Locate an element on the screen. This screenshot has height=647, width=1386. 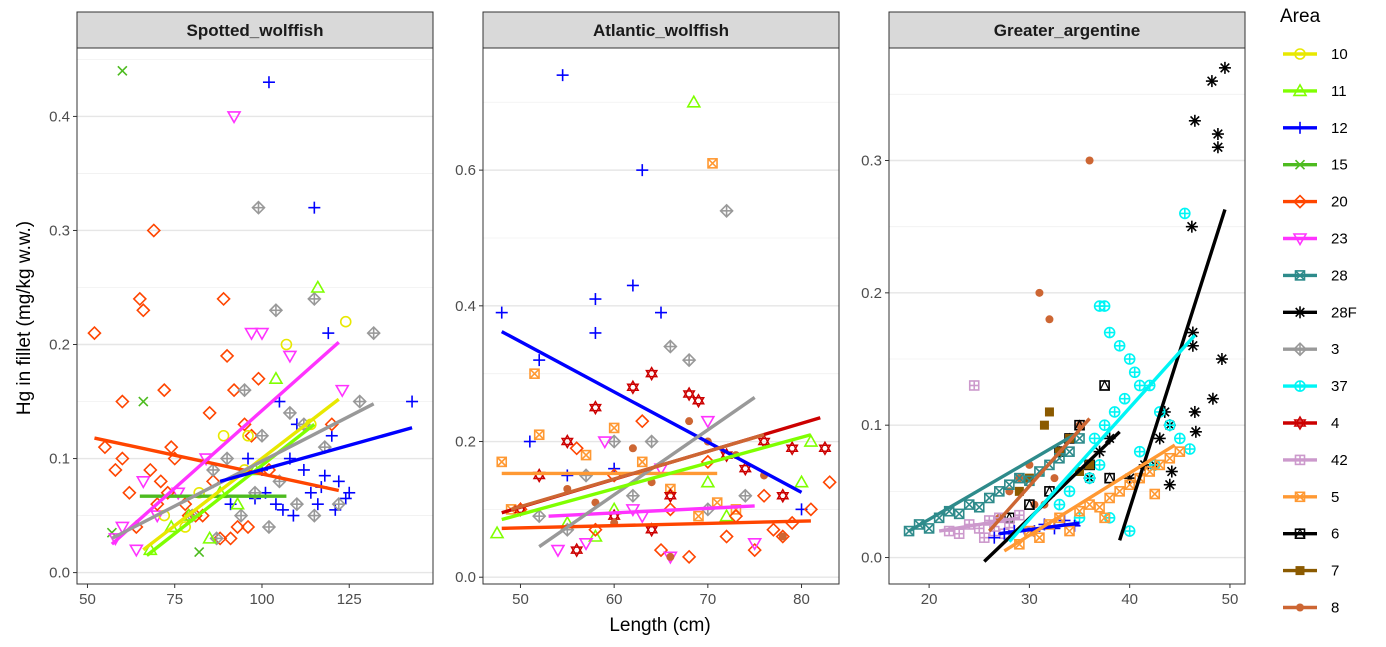
y-tick-label: 0.6 is located at coordinates (465, 170).